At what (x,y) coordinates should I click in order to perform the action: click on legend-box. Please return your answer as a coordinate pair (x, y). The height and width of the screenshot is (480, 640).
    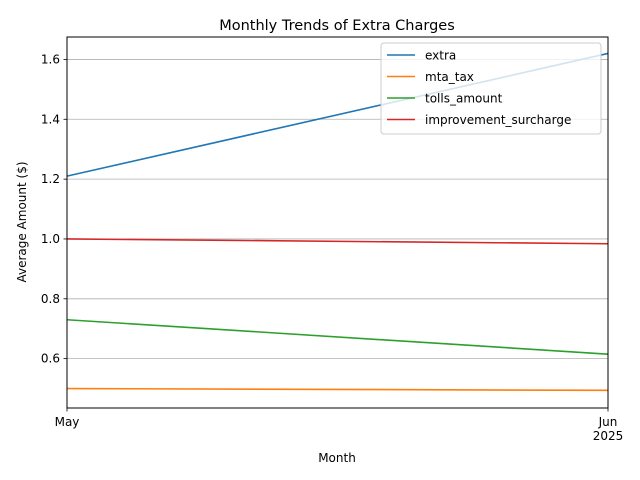
    Looking at the image, I should click on (491, 88).